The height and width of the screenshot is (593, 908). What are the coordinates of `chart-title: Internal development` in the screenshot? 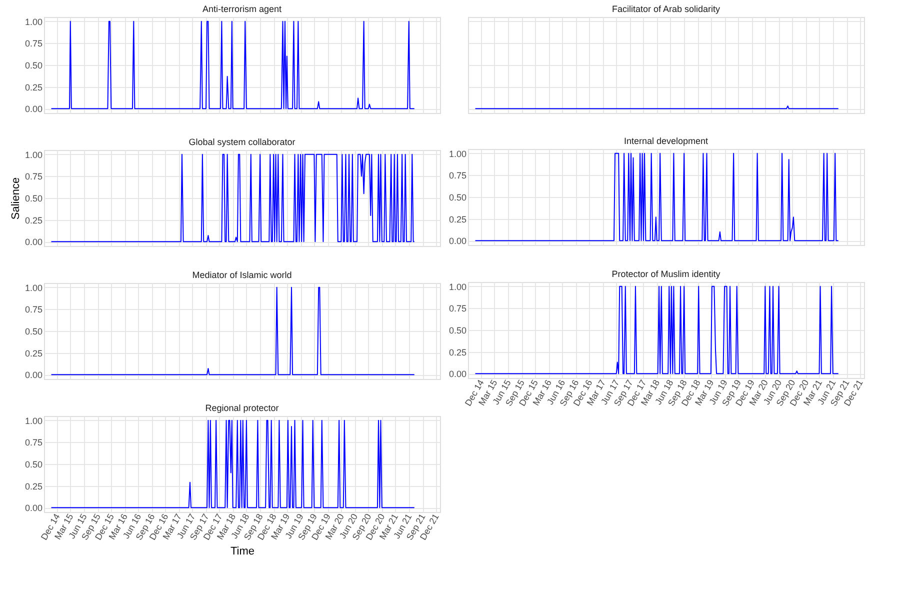 It's located at (666, 141).